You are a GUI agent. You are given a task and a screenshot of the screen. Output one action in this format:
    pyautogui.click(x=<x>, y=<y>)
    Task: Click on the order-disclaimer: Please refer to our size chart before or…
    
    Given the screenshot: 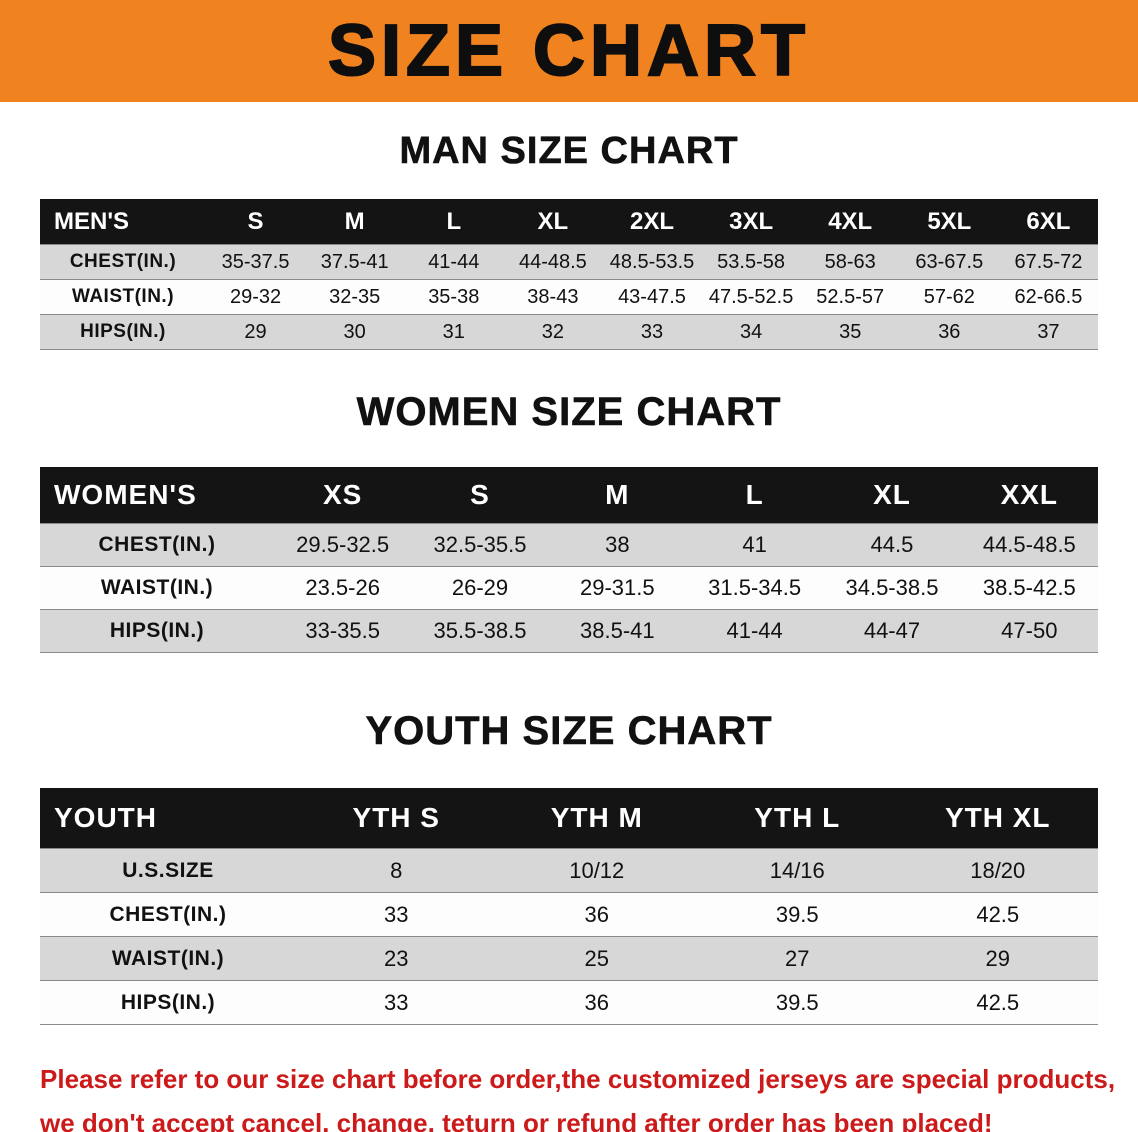 What is the action you would take?
    pyautogui.click(x=589, y=1094)
    